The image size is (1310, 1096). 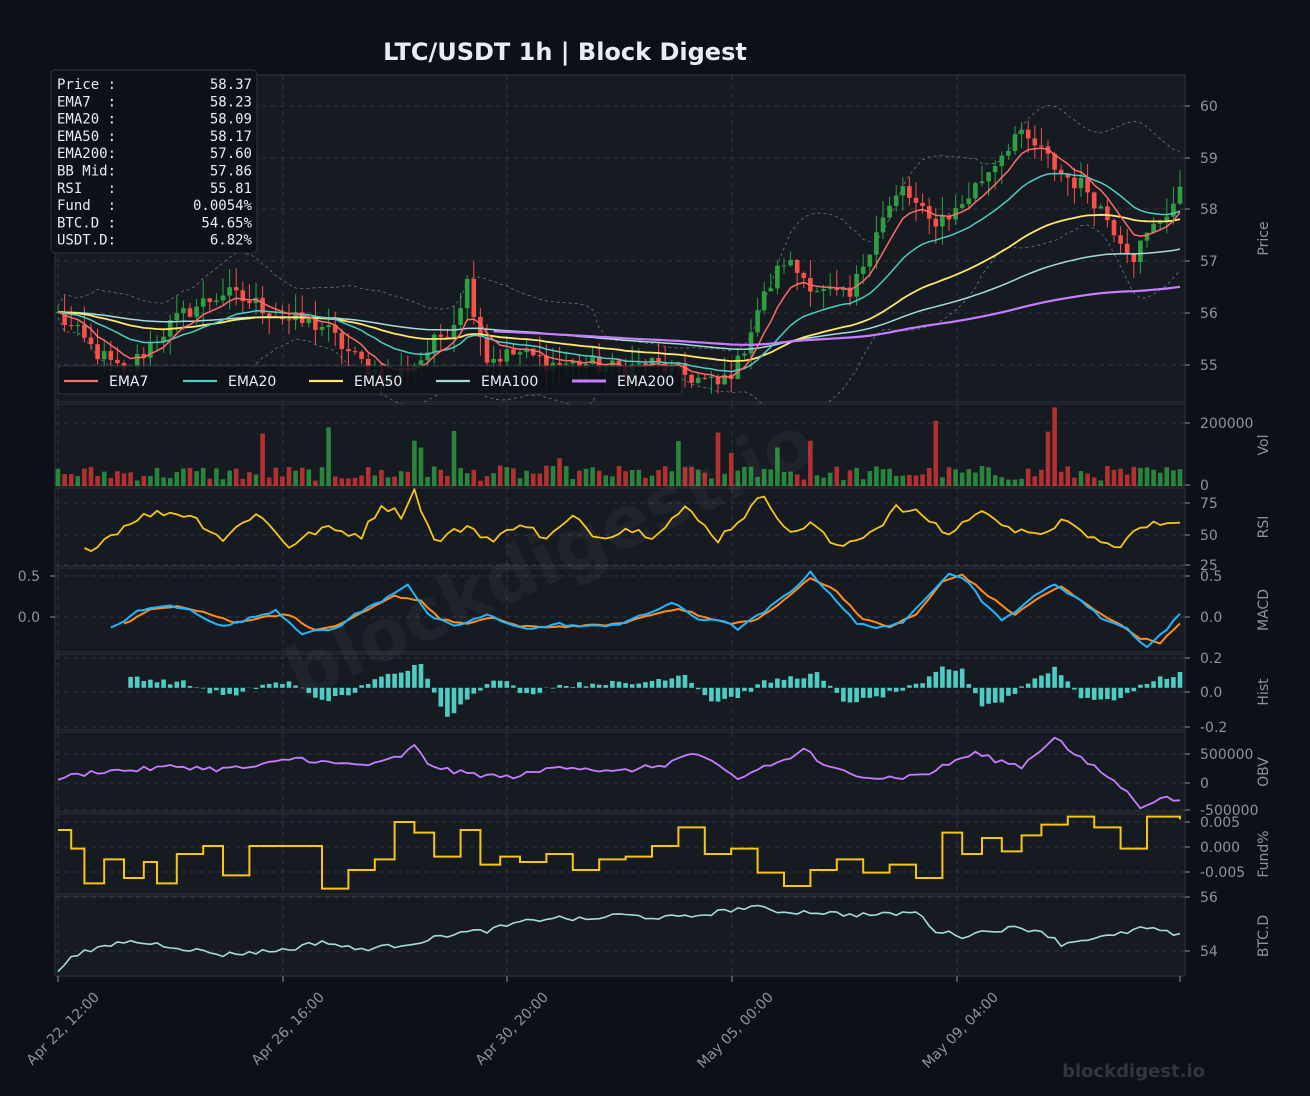 What do you see at coordinates (1222, 873) in the screenshot?
I see `y-tick-label: -0.005` at bounding box center [1222, 873].